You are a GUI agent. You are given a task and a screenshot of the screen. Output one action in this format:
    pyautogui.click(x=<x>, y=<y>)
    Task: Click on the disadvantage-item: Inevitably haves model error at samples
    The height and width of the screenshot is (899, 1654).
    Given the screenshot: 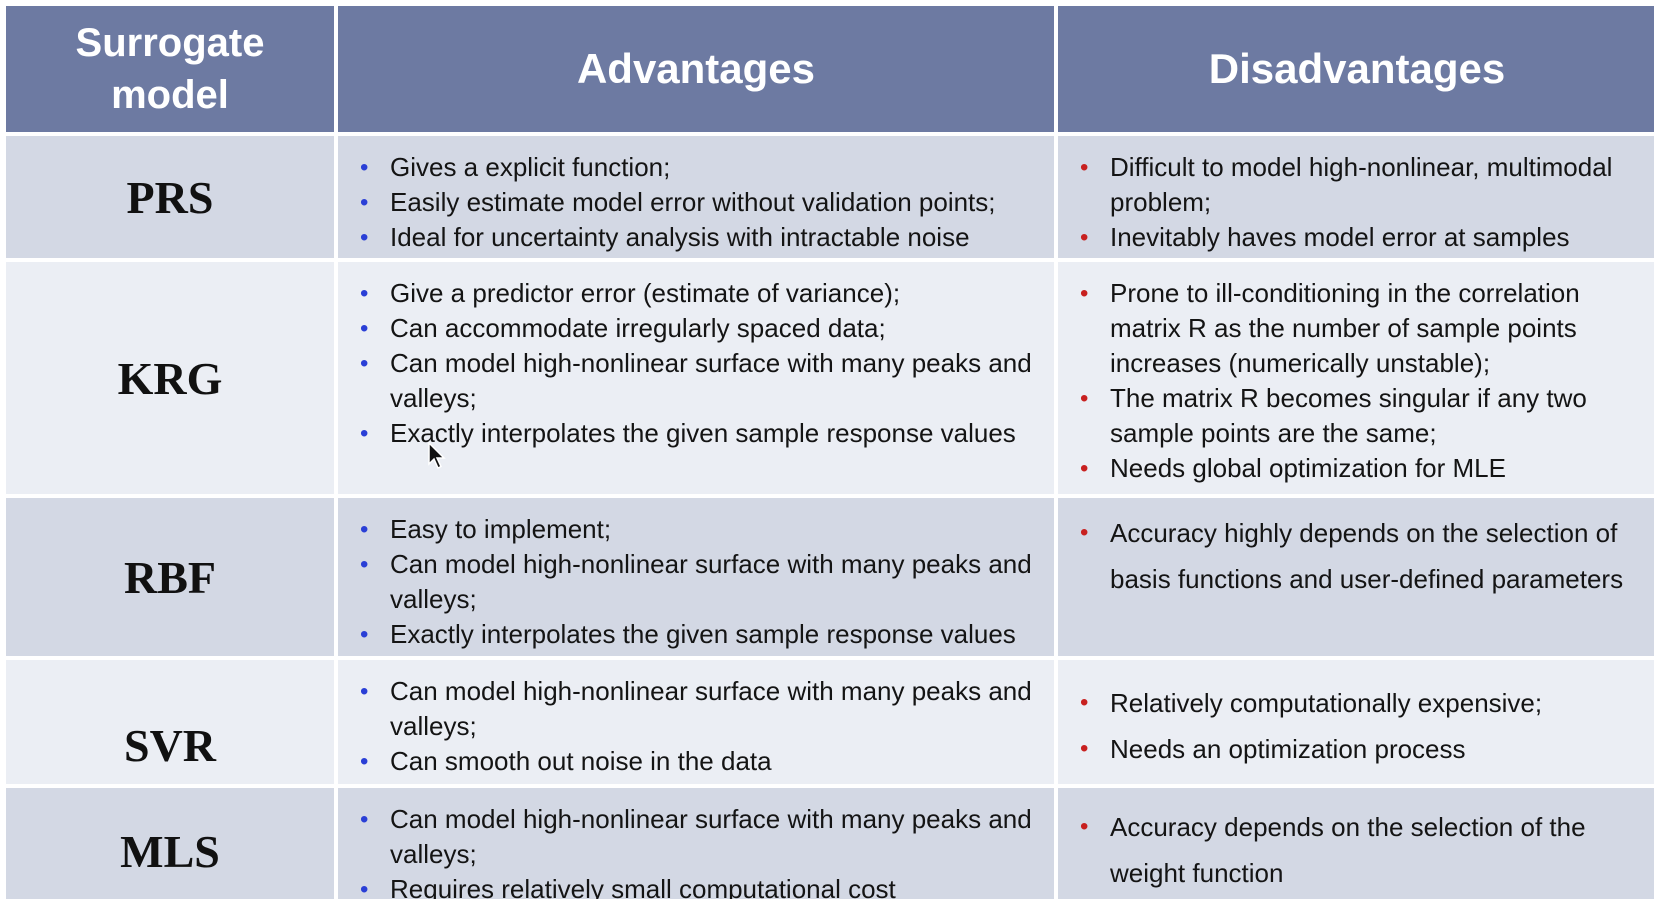 What is the action you would take?
    pyautogui.click(x=1360, y=237)
    